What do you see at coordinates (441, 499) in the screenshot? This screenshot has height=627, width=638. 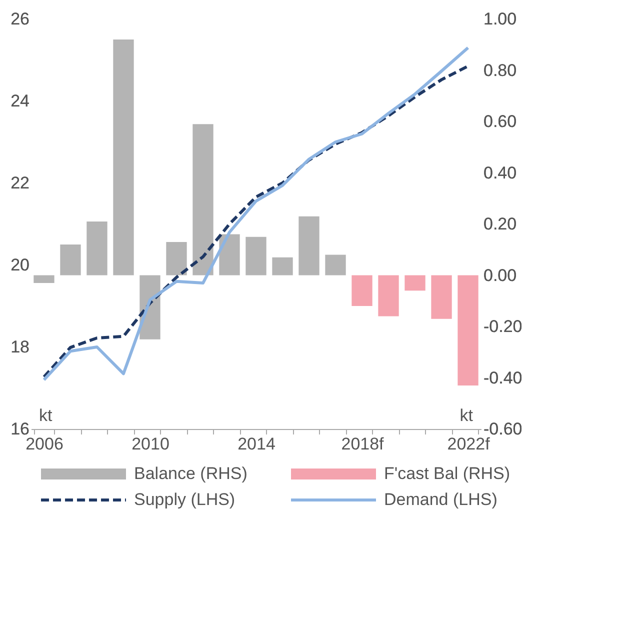 I see `legend-label: Demand (LHS)` at bounding box center [441, 499].